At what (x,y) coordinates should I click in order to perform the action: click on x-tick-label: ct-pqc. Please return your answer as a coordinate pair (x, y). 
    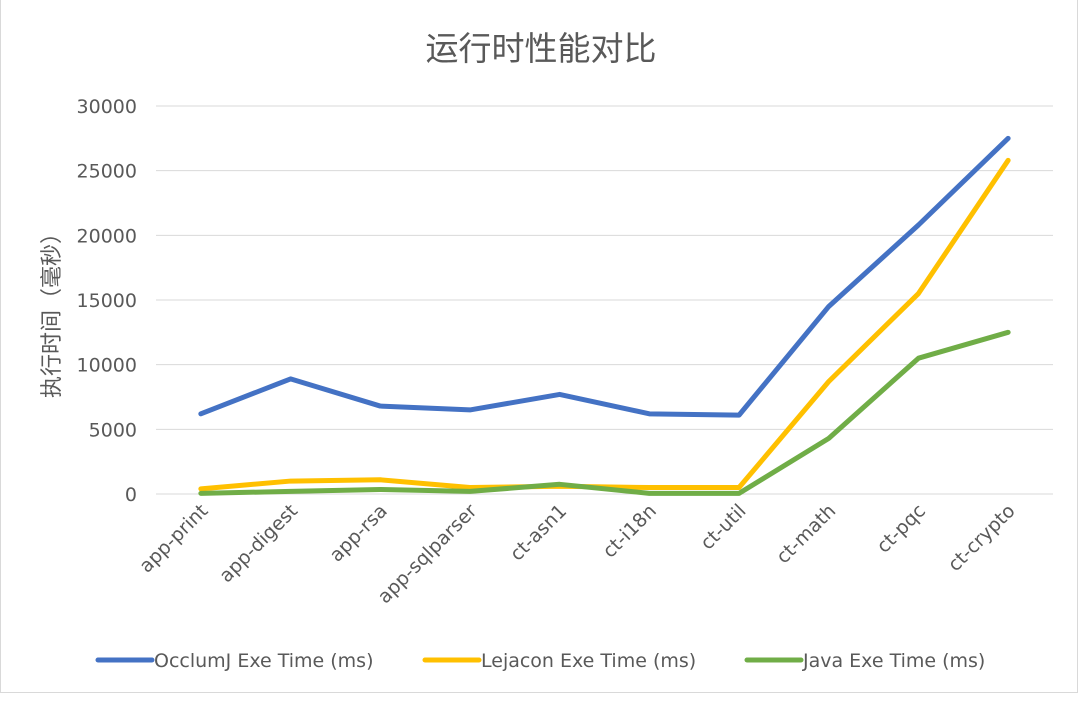
    Looking at the image, I should click on (901, 529).